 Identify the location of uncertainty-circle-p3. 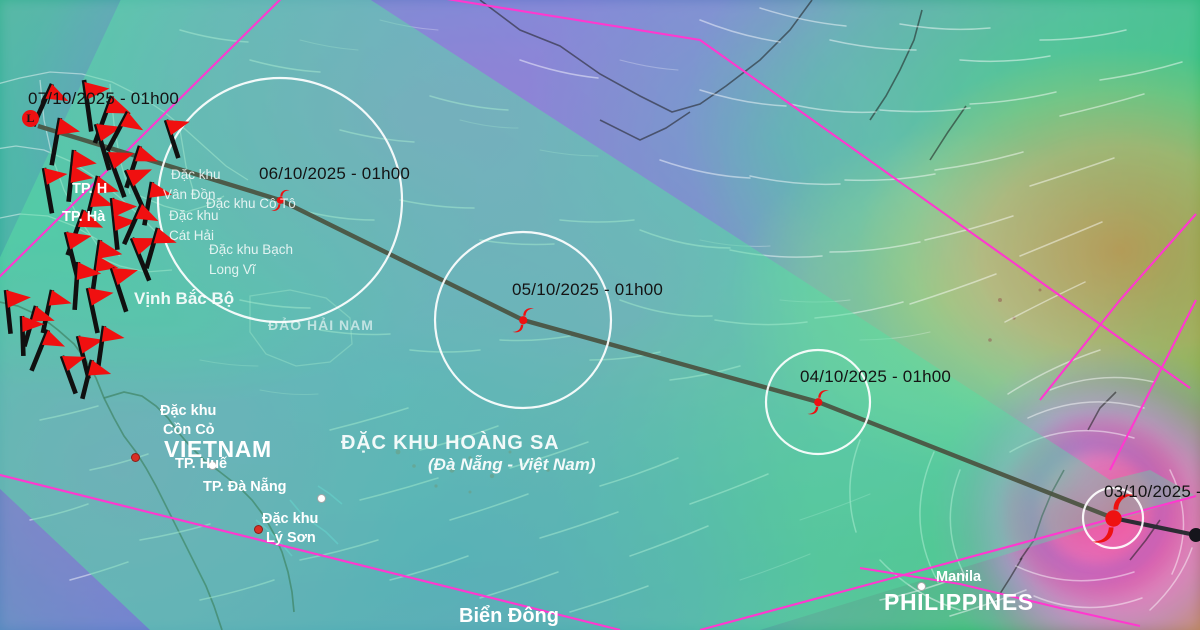
(280, 200).